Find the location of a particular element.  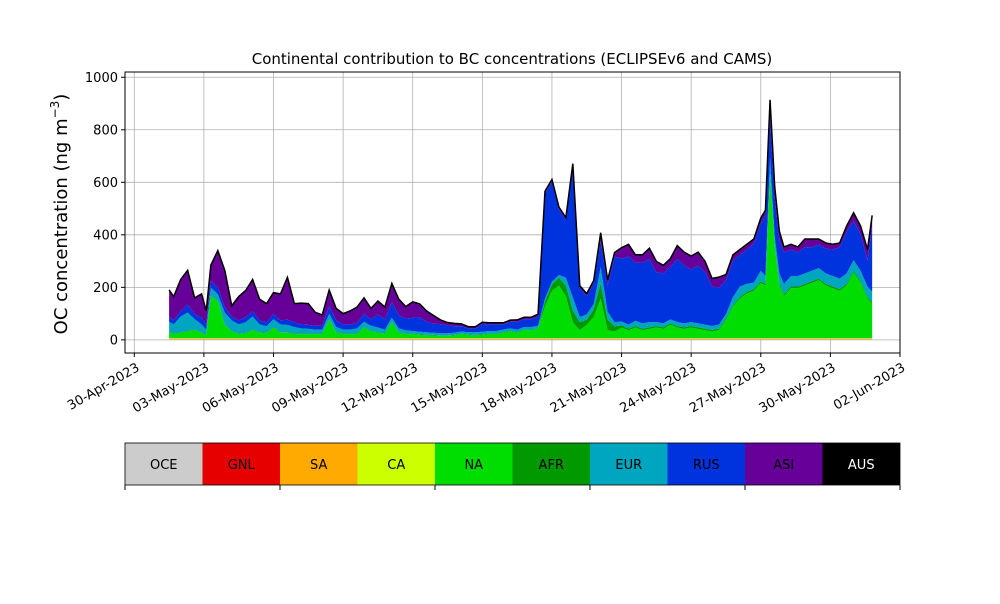

legend-label-eur: EUR is located at coordinates (628, 465).